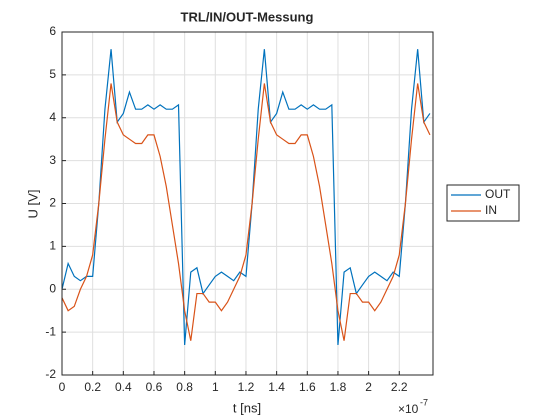 The image size is (560, 420). What do you see at coordinates (184, 387) in the screenshot?
I see `x-tick-label: 0.8` at bounding box center [184, 387].